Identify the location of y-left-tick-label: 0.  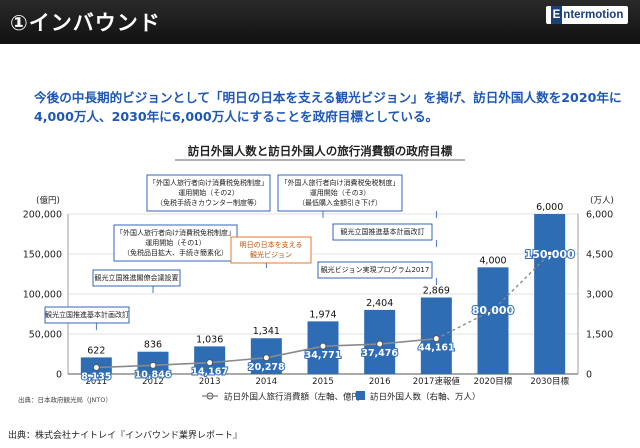
(59, 375).